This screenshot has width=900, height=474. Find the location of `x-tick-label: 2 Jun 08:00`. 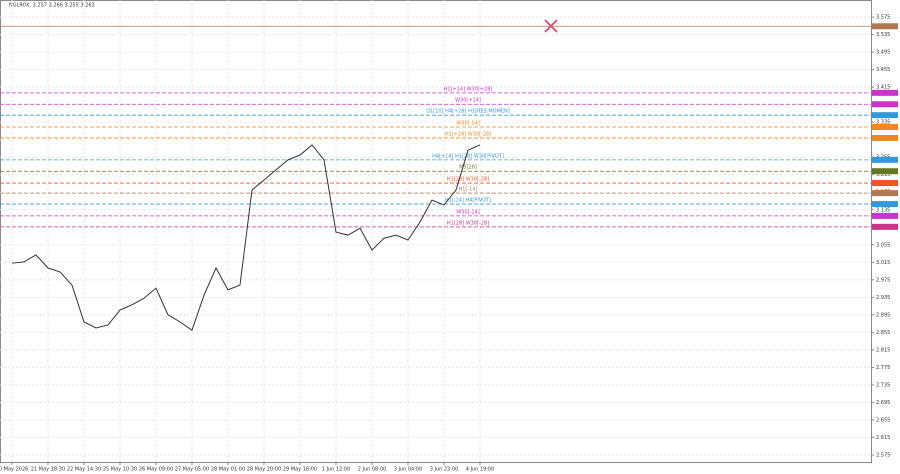

x-tick-label: 2 Jun 08:00 is located at coordinates (372, 470).